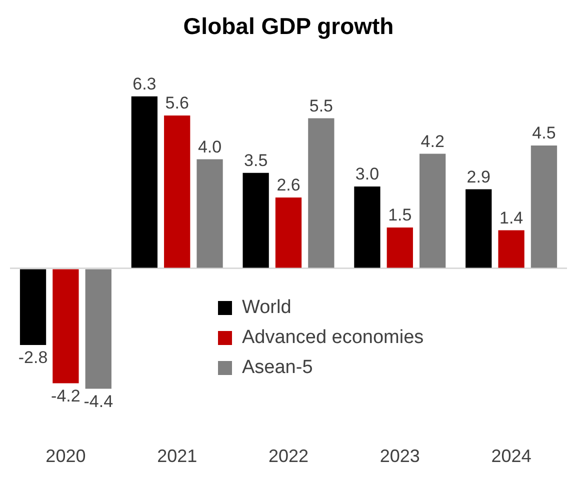  I want to click on data-label: -4.4, so click(99, 401).